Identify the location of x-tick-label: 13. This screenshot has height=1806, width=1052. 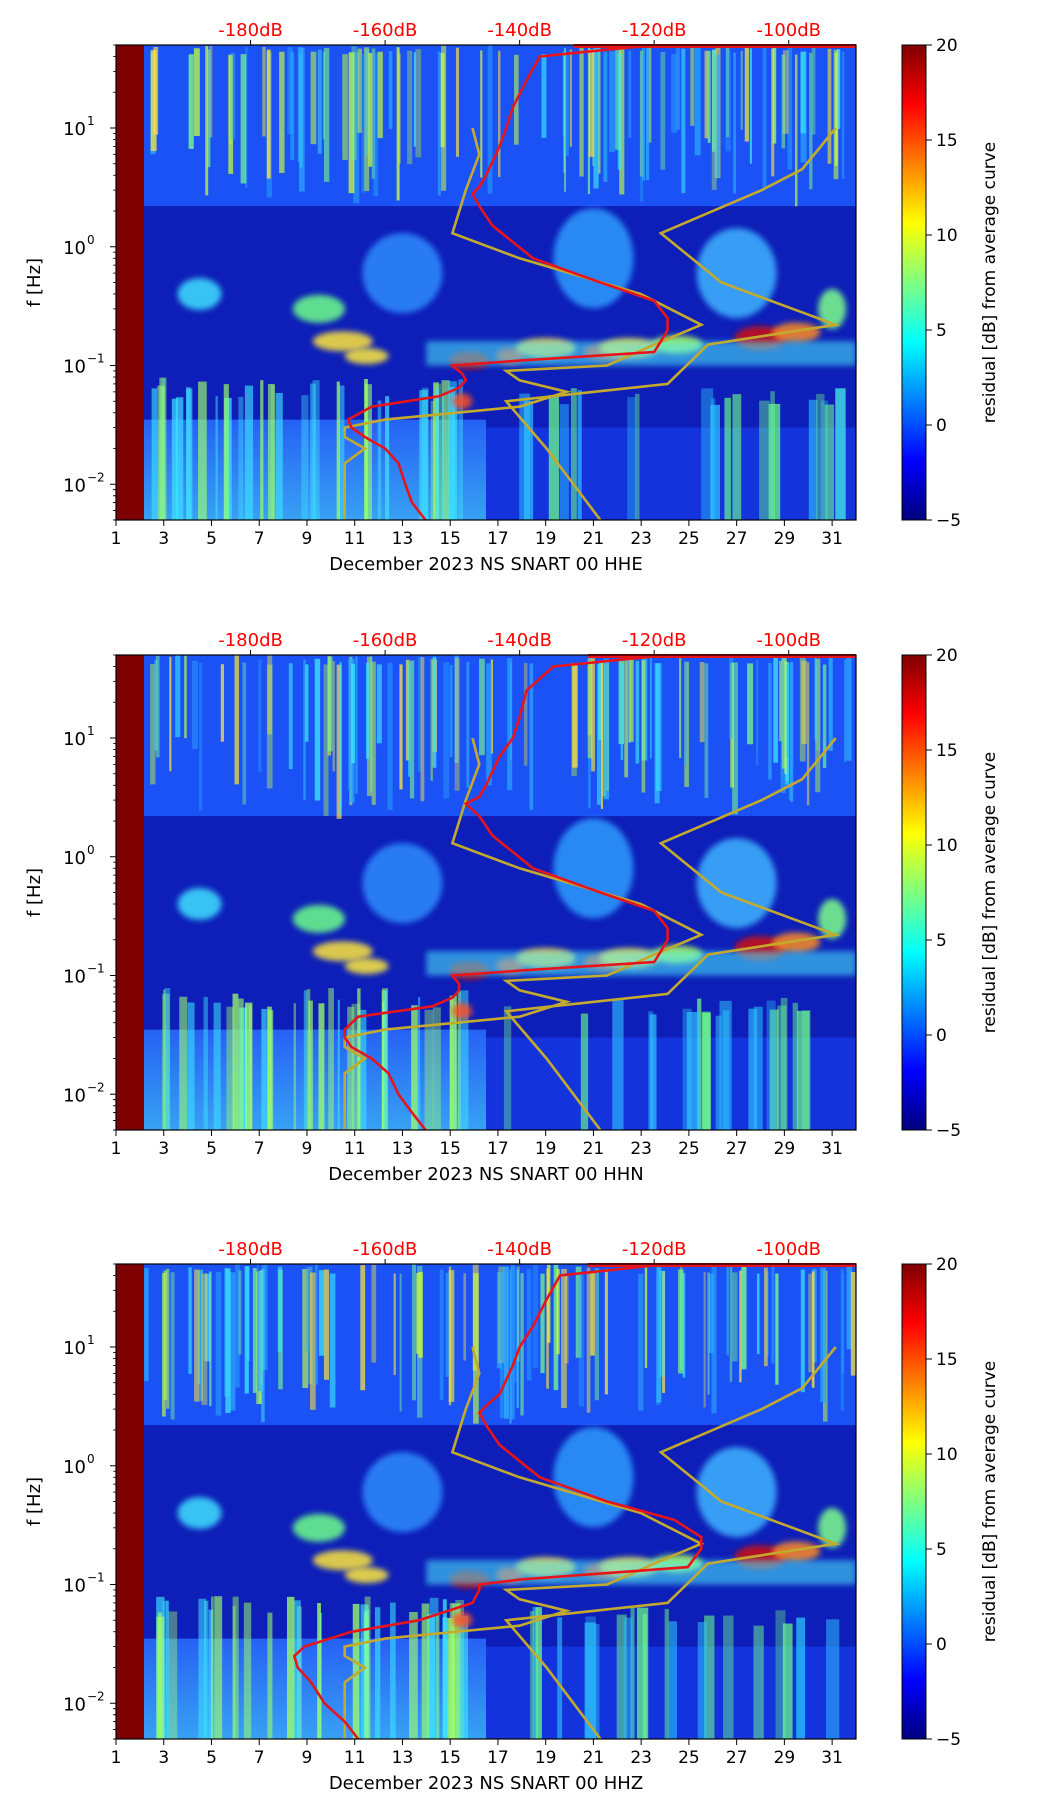
(403, 539).